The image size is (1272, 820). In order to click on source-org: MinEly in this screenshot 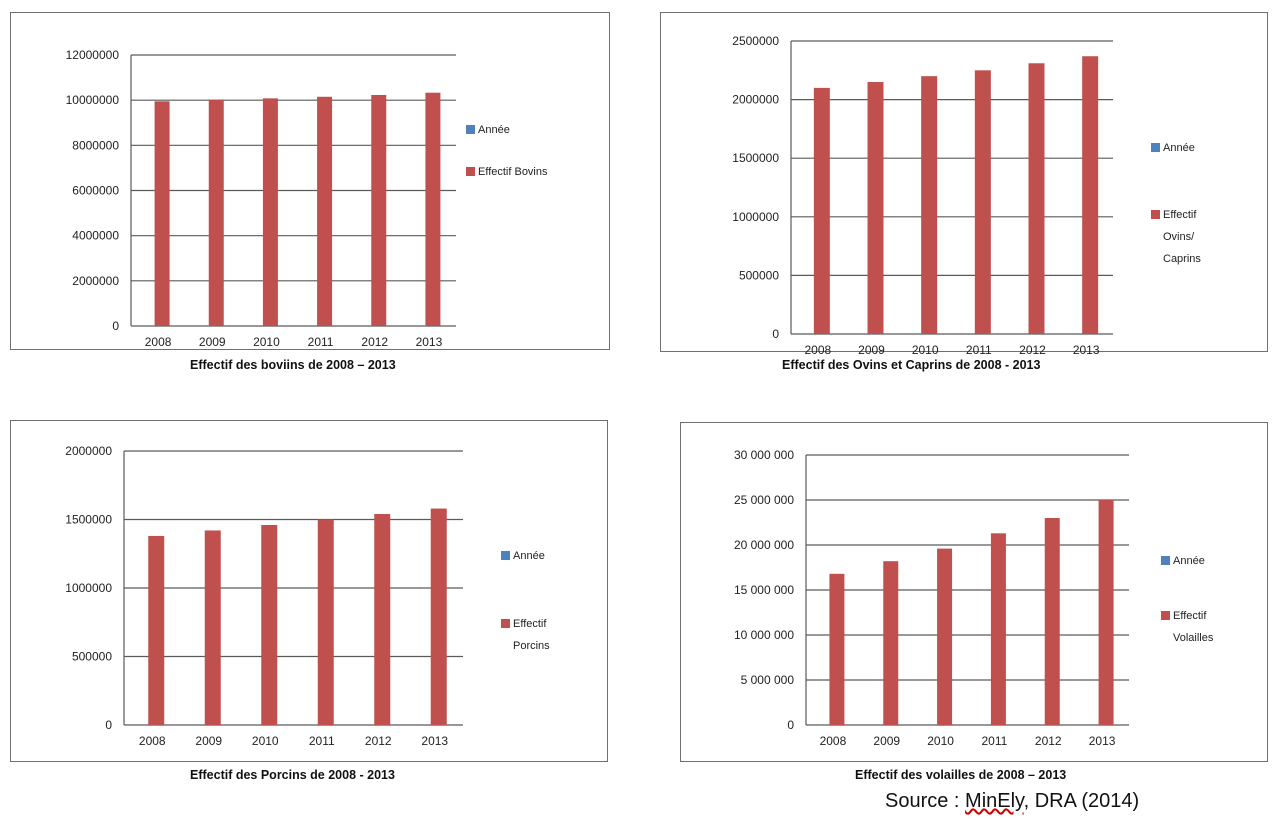, I will do `click(994, 801)`.